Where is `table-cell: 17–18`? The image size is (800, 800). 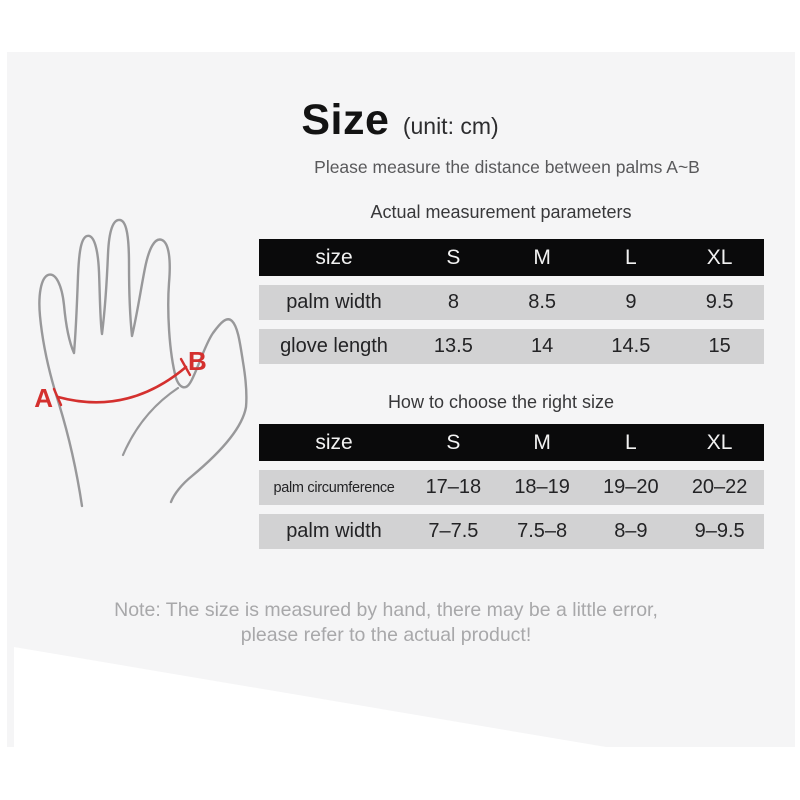 table-cell: 17–18 is located at coordinates (453, 487).